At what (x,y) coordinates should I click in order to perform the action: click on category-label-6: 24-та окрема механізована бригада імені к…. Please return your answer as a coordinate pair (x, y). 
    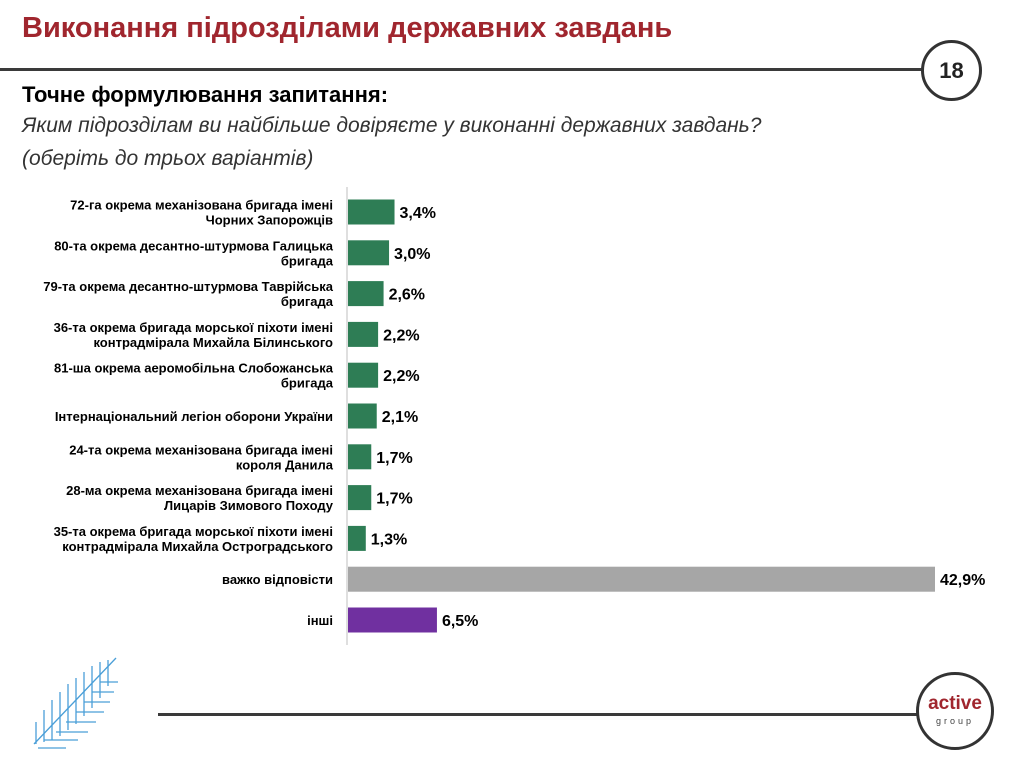
    Looking at the image, I should click on (201, 457).